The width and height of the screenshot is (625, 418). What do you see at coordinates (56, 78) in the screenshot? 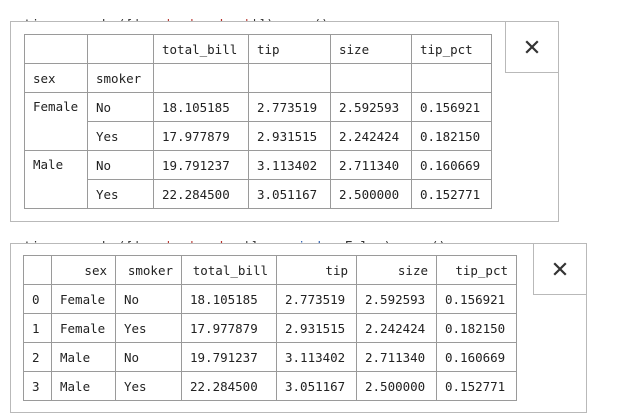
I see `index-name: sex` at bounding box center [56, 78].